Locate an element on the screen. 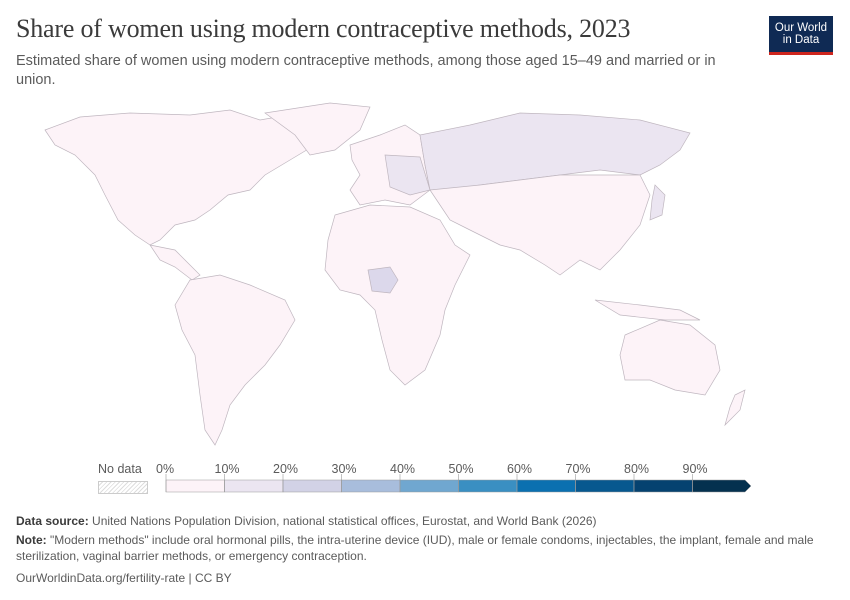  legend-tick-label: 10% is located at coordinates (227, 469).